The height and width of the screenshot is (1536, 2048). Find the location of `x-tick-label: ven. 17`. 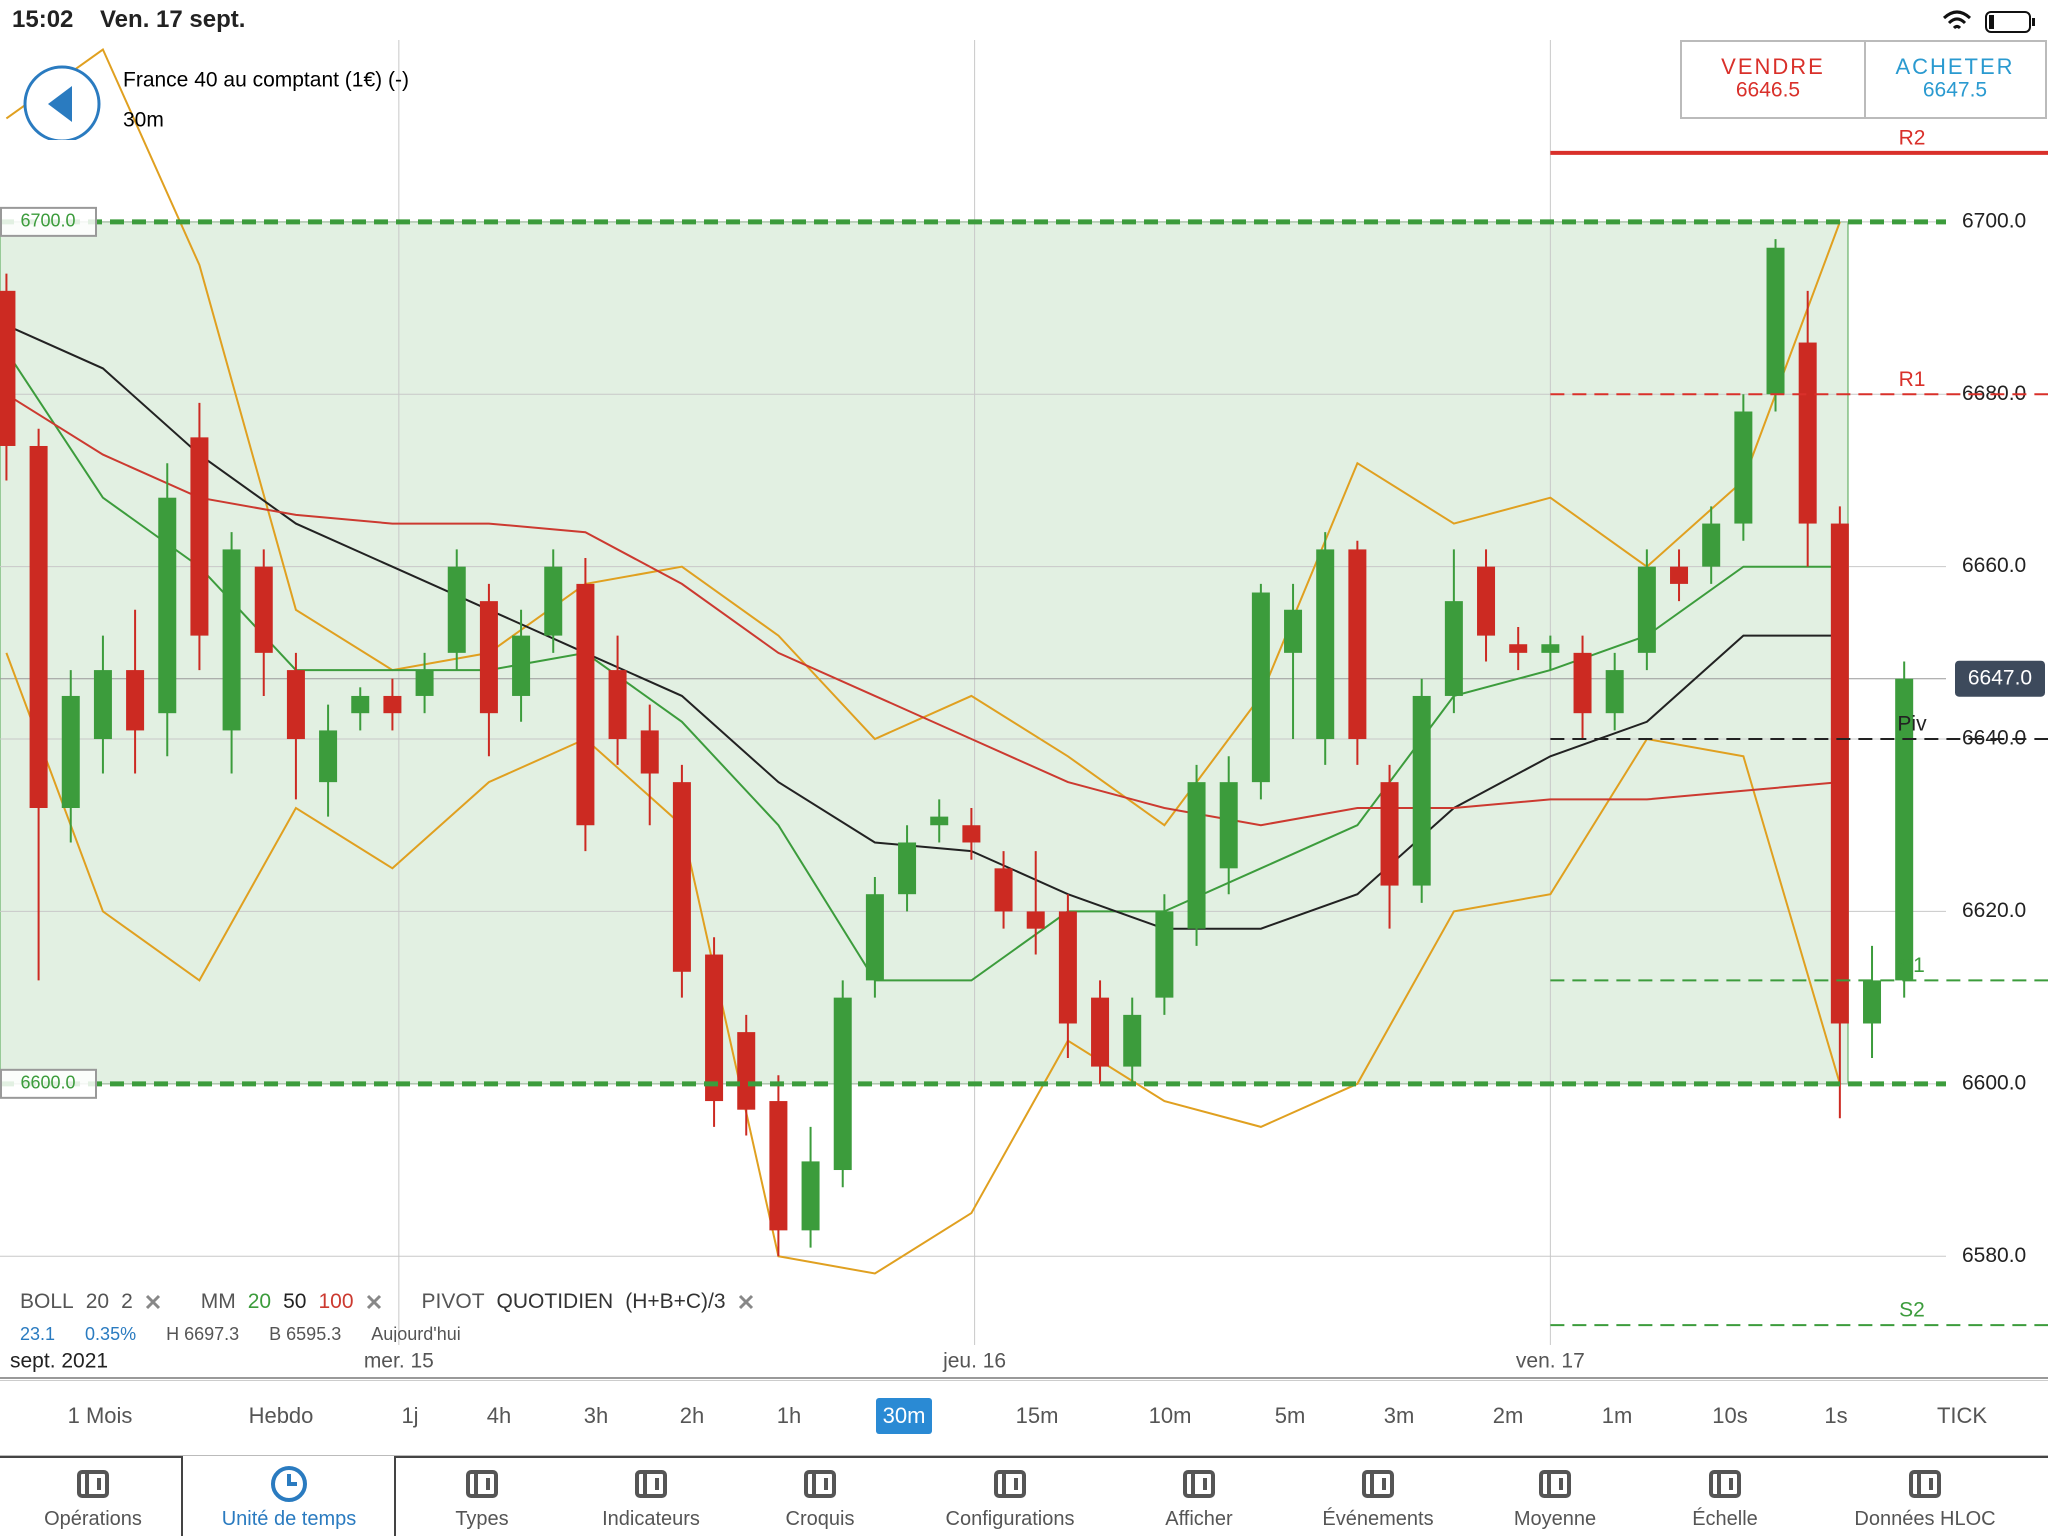

x-tick-label: ven. 17 is located at coordinates (1550, 1361).